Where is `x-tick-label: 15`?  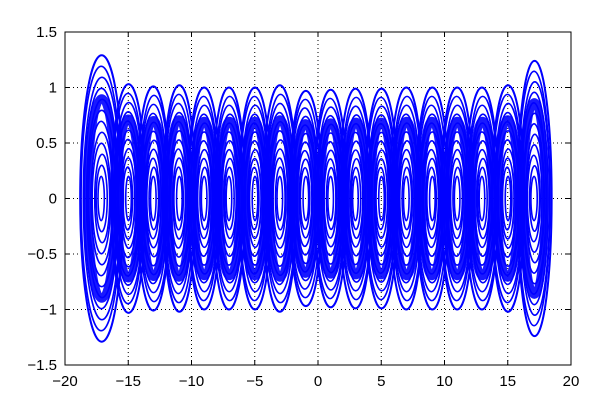 x-tick-label: 15 is located at coordinates (507, 381).